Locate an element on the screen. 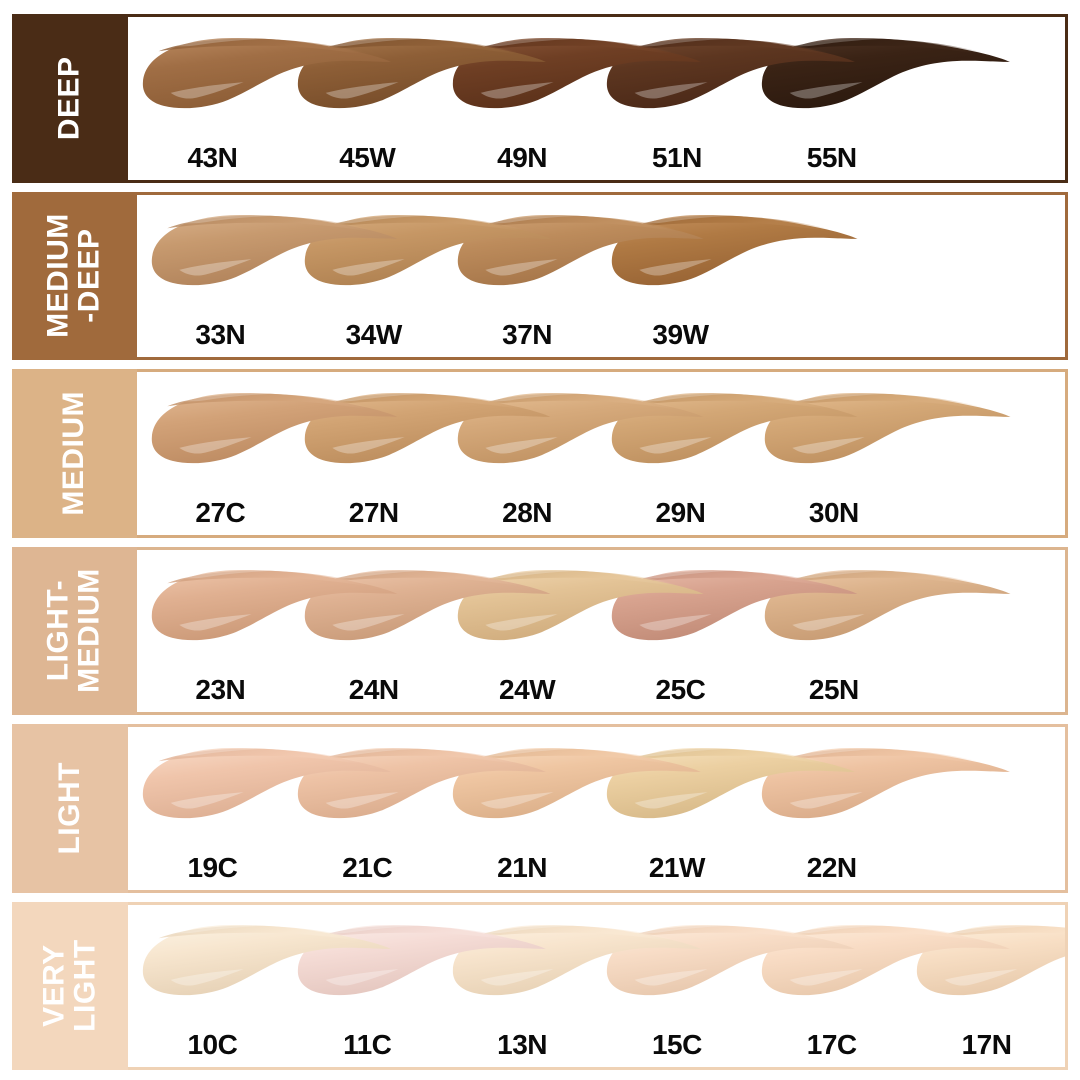 The height and width of the screenshot is (1080, 1080). row-label-line1: DEEP is located at coordinates (69, 98).